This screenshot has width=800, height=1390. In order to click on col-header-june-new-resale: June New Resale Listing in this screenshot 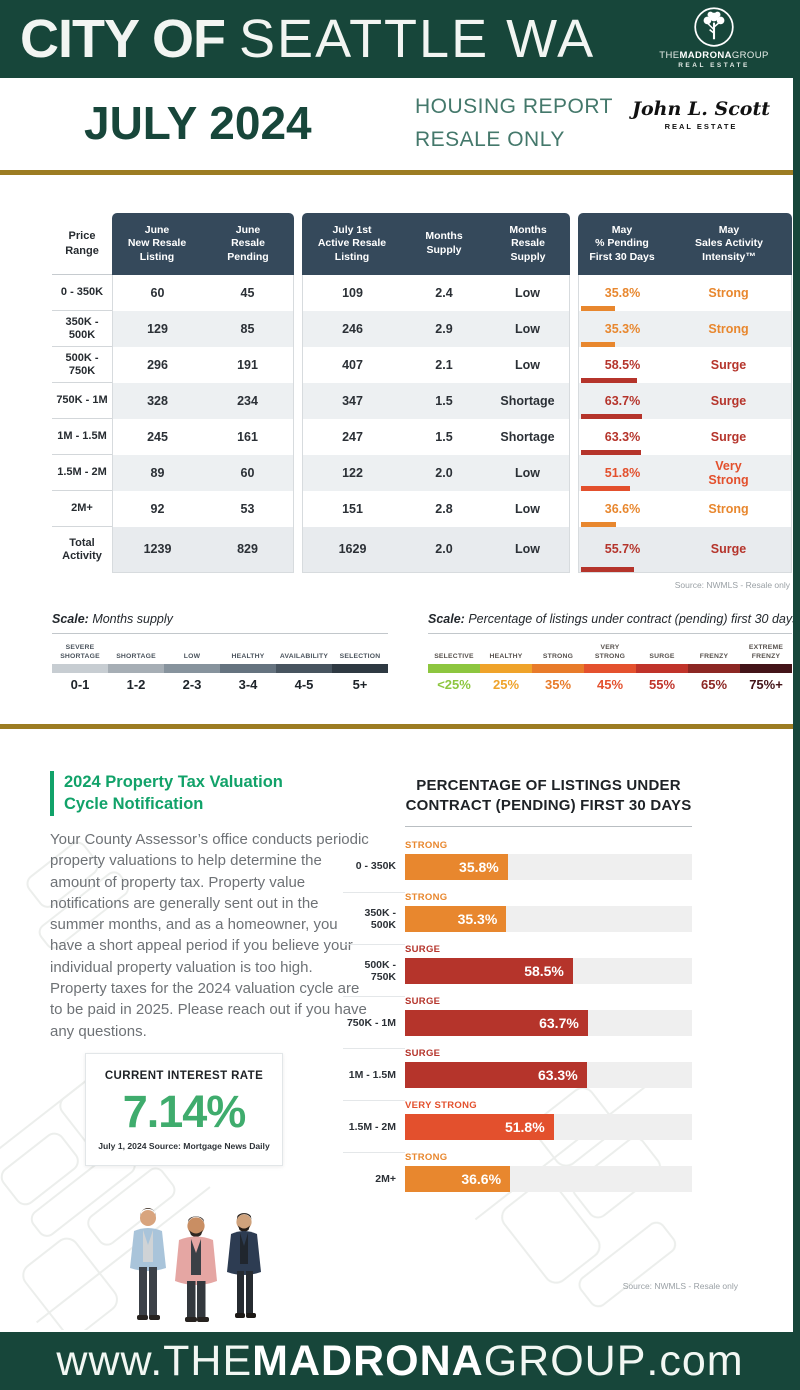, I will do `click(157, 243)`.